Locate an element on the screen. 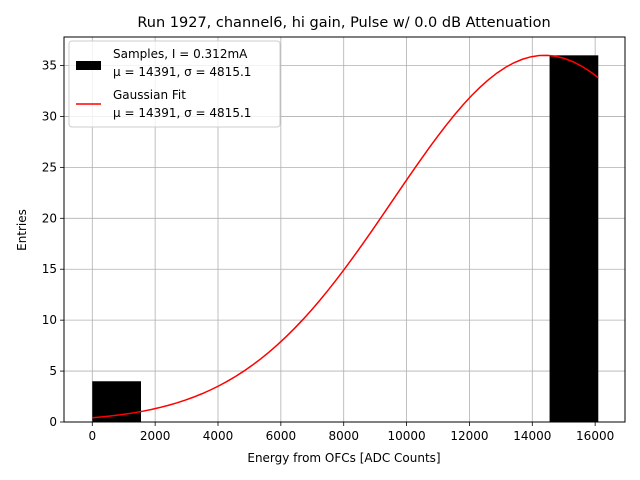 The image size is (640, 480). x-tick-label: 14000 is located at coordinates (532, 436).